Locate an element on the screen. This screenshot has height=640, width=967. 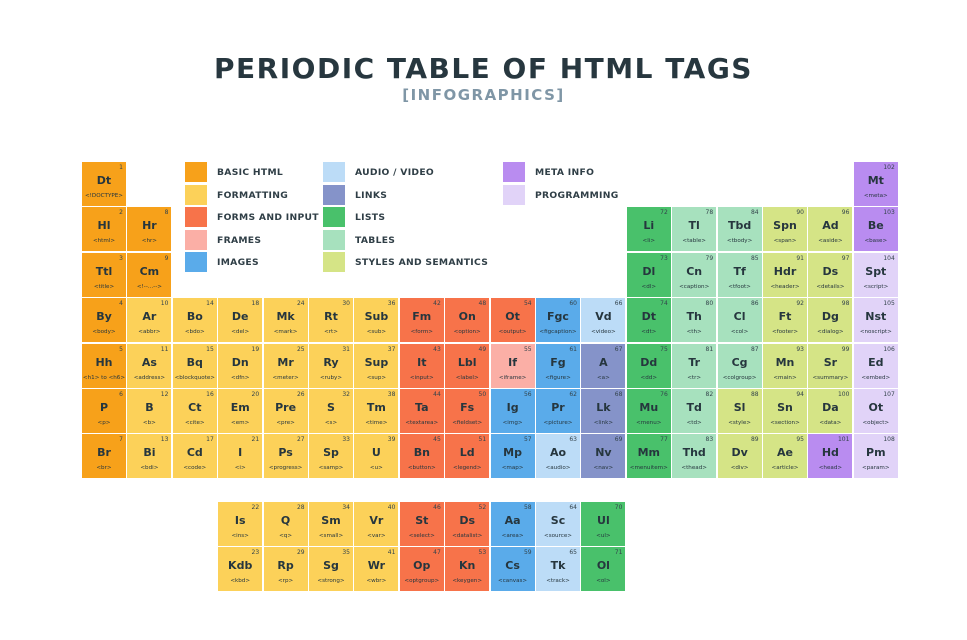
element-symbol: Ol is located at coordinates (603, 566).